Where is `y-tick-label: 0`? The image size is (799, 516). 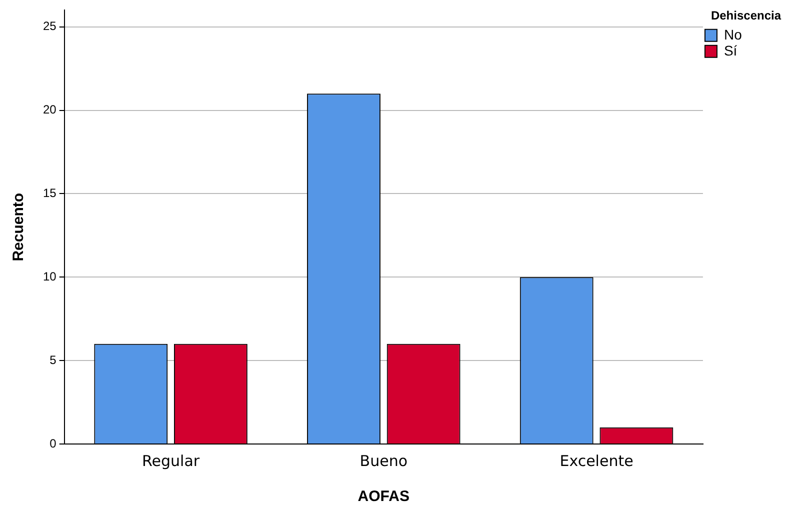 y-tick-label: 0 is located at coordinates (53, 443).